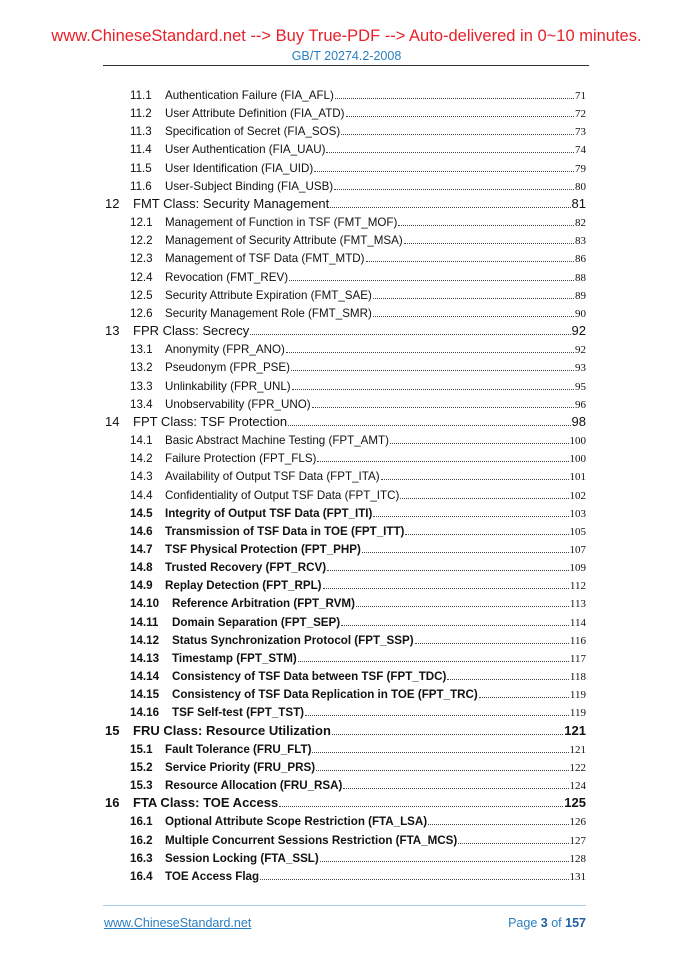 The width and height of the screenshot is (693, 980). Describe the element at coordinates (544, 923) in the screenshot. I see `current-page: 3` at that location.